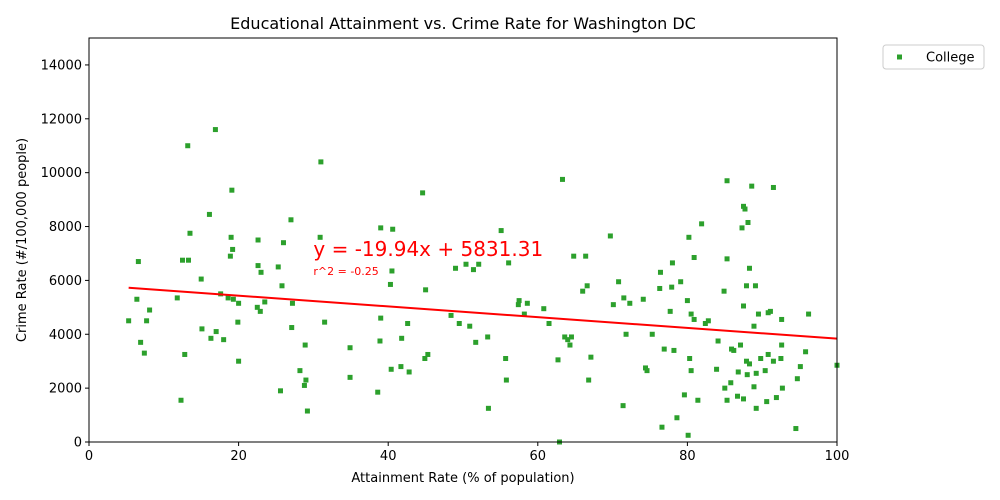 The height and width of the screenshot is (500, 1000). Describe the element at coordinates (428, 249) in the screenshot. I see `fit-equation-label: y = -19.94x + 5831.31` at that location.